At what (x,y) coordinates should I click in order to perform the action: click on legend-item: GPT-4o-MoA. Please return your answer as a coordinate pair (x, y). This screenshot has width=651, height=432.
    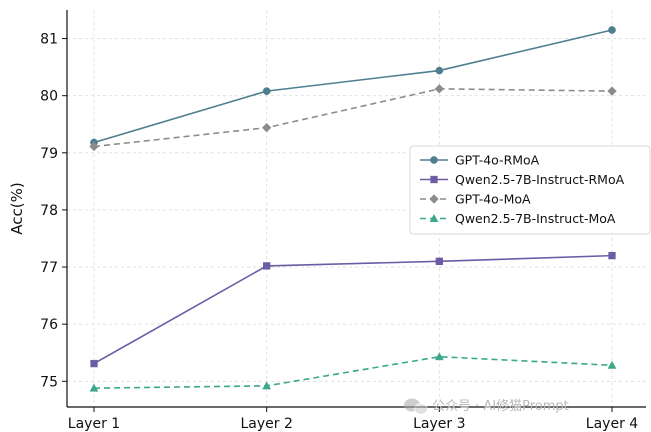
    Looking at the image, I should click on (475, 199).